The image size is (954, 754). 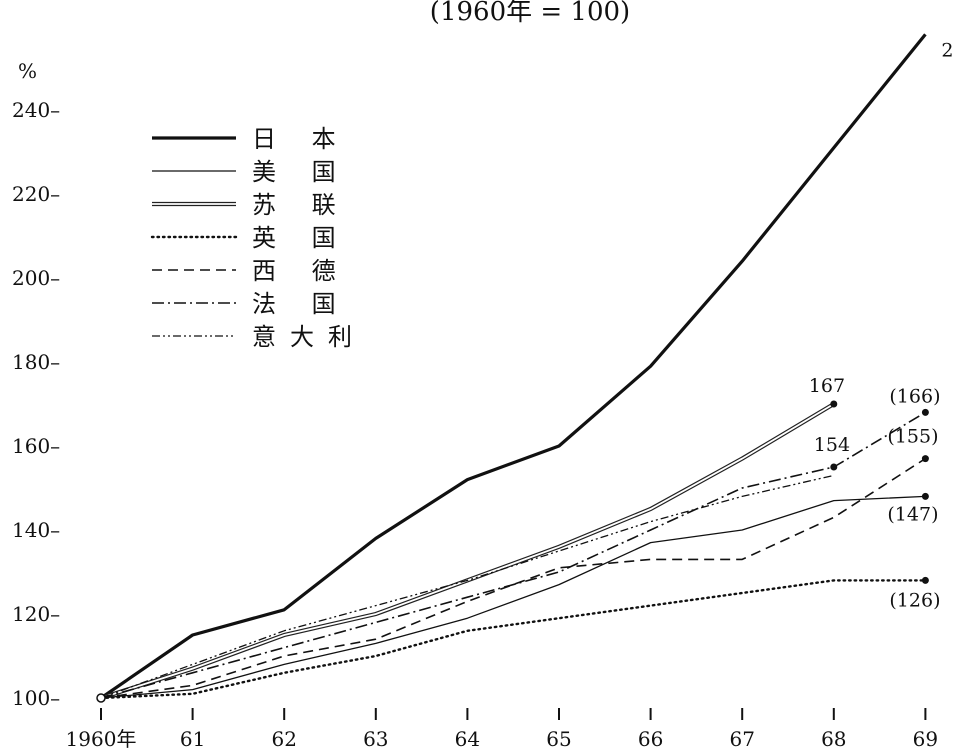 What do you see at coordinates (301, 304) in the screenshot?
I see `legend-label-5: 法 国` at bounding box center [301, 304].